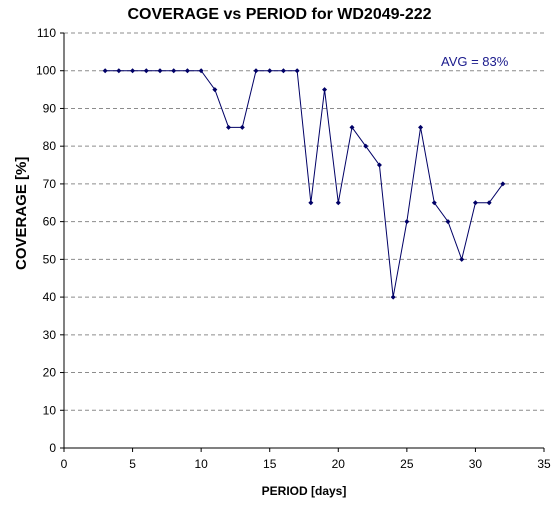  What do you see at coordinates (52, 448) in the screenshot?
I see `y-tick-label: 0` at bounding box center [52, 448].